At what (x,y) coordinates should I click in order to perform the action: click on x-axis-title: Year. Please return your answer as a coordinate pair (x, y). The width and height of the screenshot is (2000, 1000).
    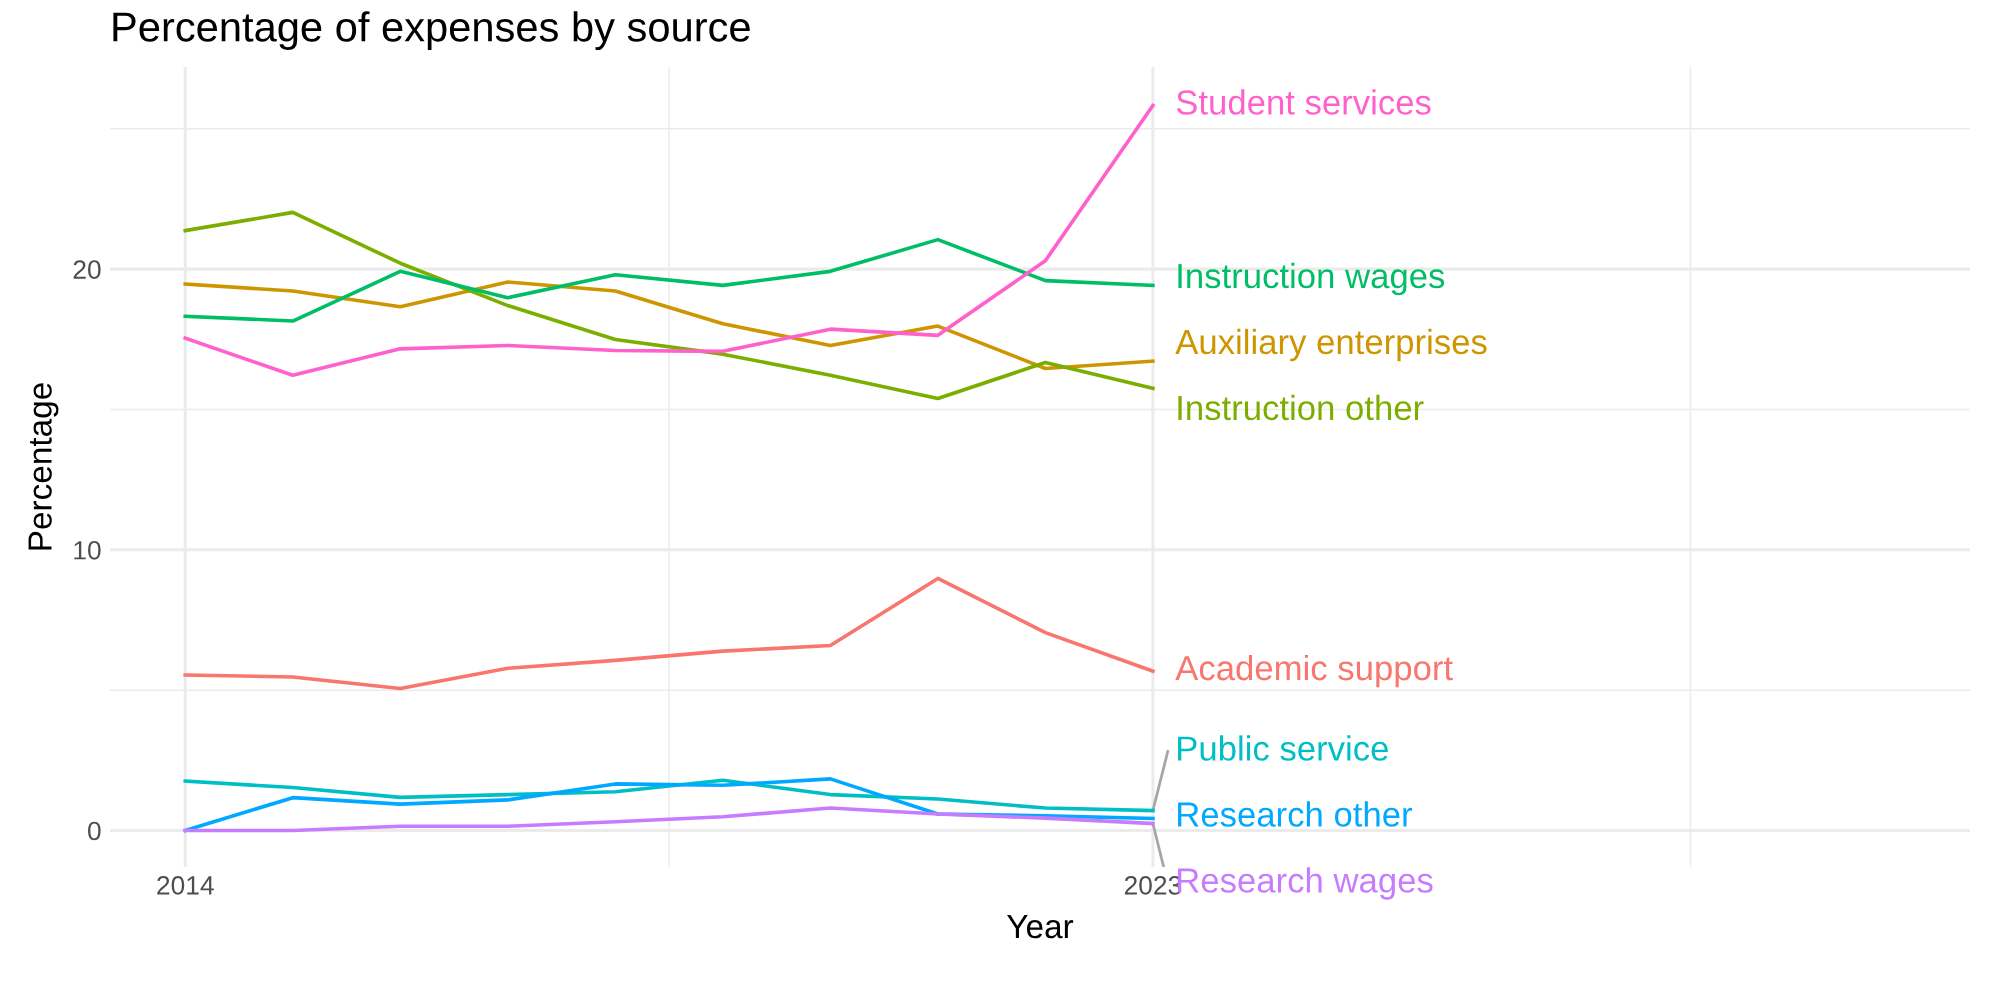
    Looking at the image, I should click on (1040, 927).